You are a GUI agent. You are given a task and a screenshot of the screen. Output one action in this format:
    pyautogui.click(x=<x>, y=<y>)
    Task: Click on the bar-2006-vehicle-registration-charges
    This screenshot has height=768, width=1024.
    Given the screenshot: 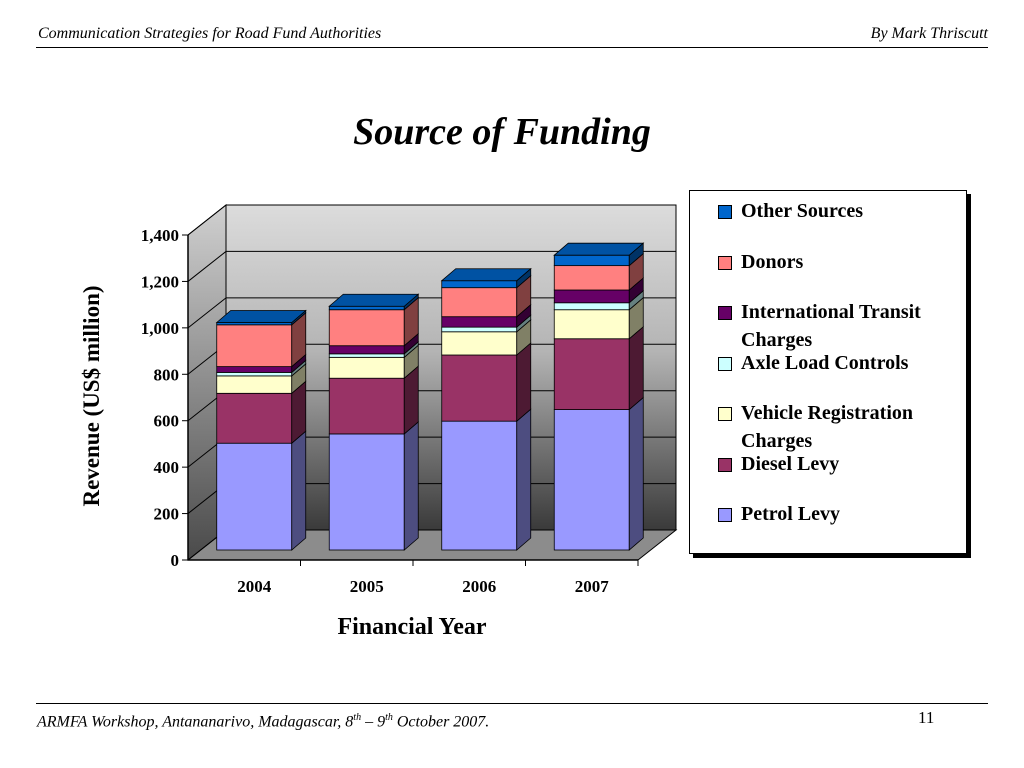 What is the action you would take?
    pyautogui.click(x=479, y=343)
    